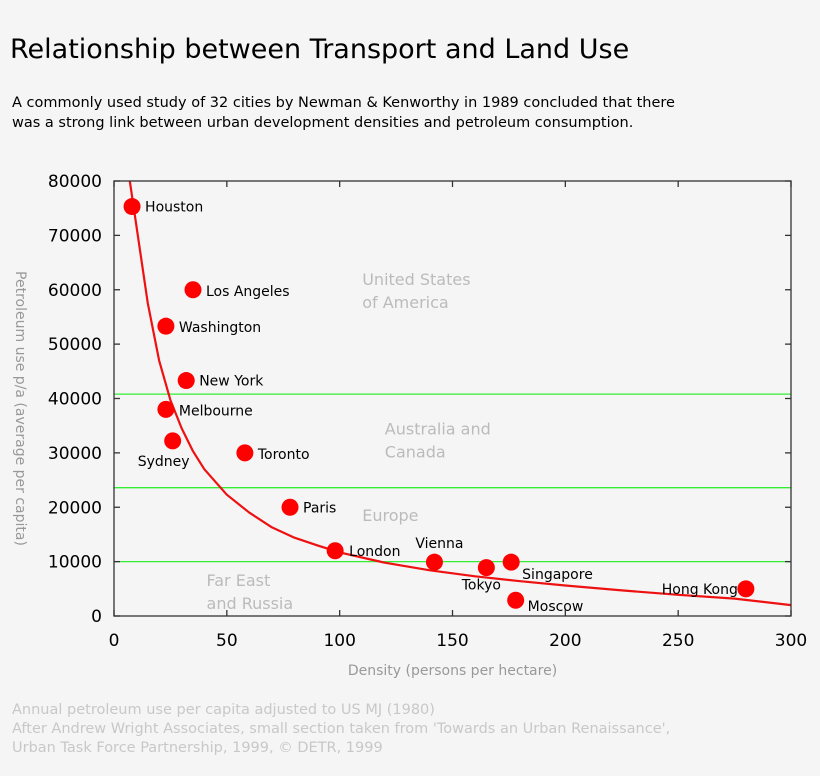  Describe the element at coordinates (173, 441) in the screenshot. I see `point-sydney` at that location.